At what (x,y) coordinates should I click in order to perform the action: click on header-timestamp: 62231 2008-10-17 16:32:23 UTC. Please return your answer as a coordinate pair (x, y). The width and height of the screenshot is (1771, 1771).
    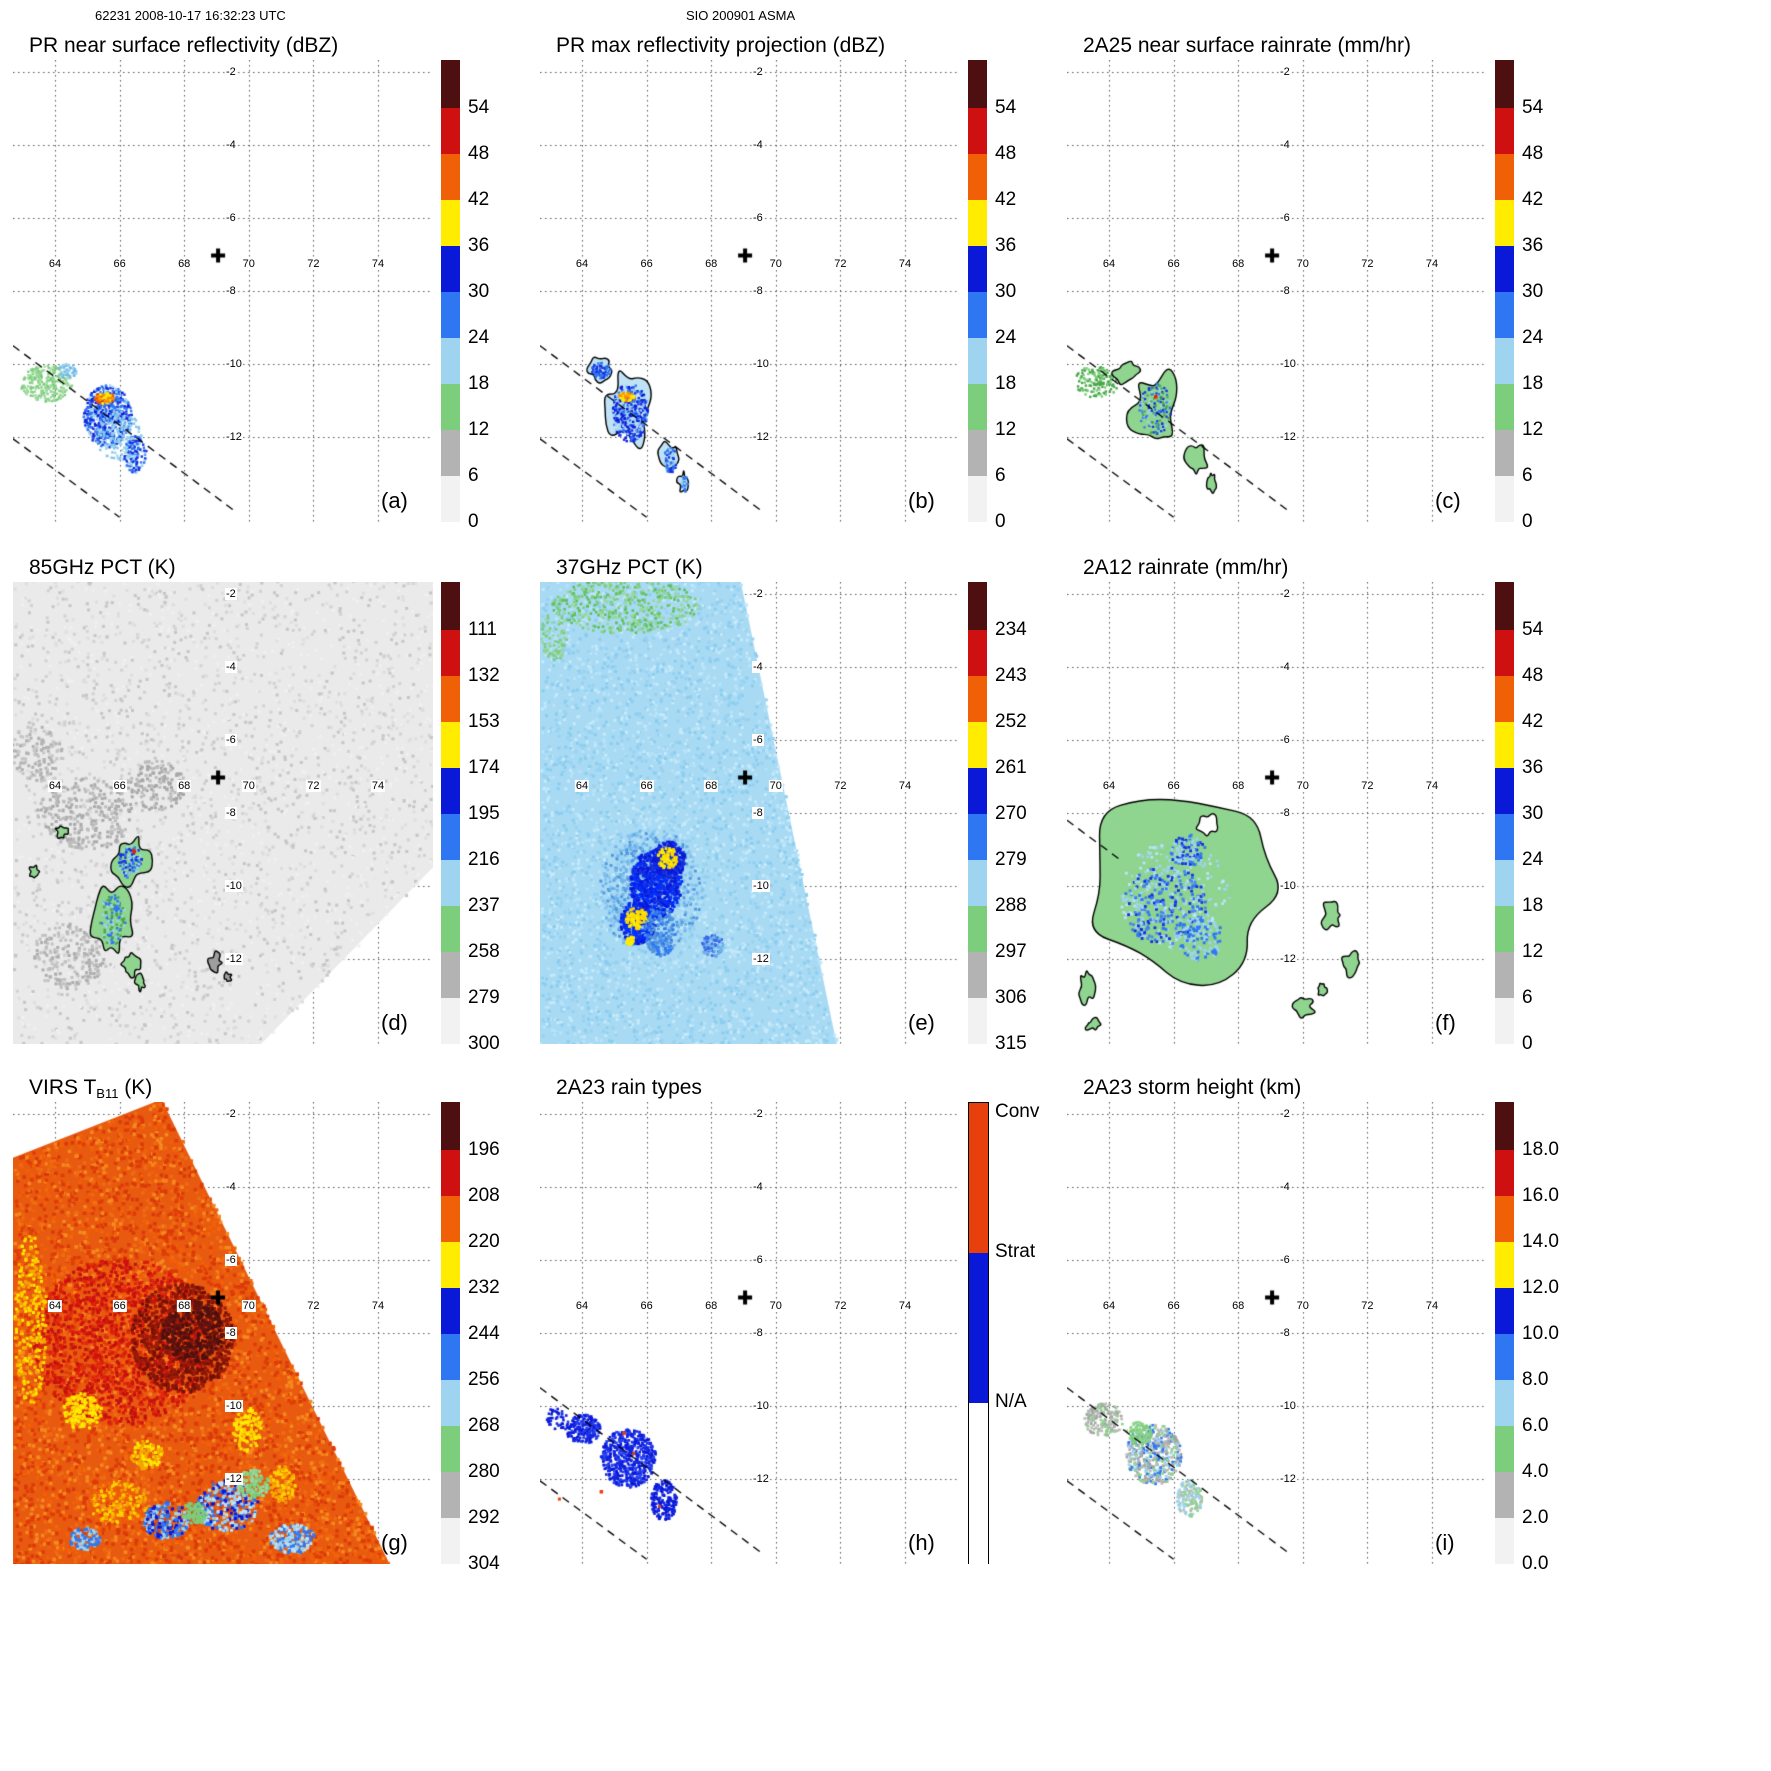
    Looking at the image, I should click on (190, 15).